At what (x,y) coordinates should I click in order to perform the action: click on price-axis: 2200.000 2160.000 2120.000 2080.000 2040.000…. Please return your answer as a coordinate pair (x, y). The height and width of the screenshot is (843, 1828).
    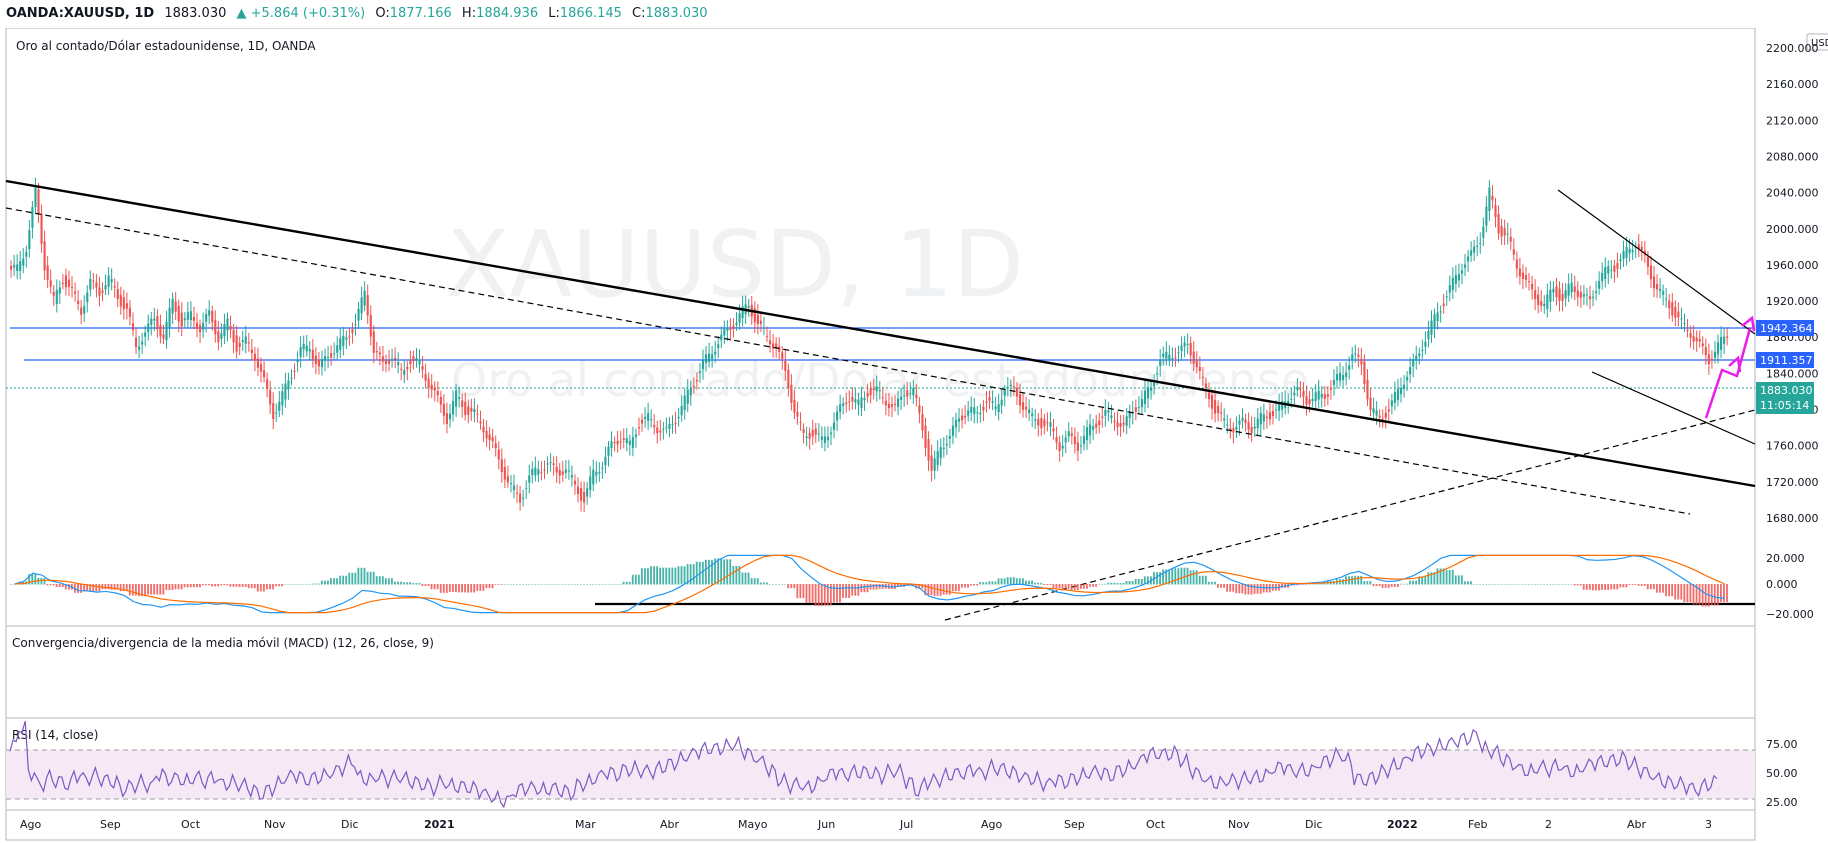
    Looking at the image, I should click on (1792, 283).